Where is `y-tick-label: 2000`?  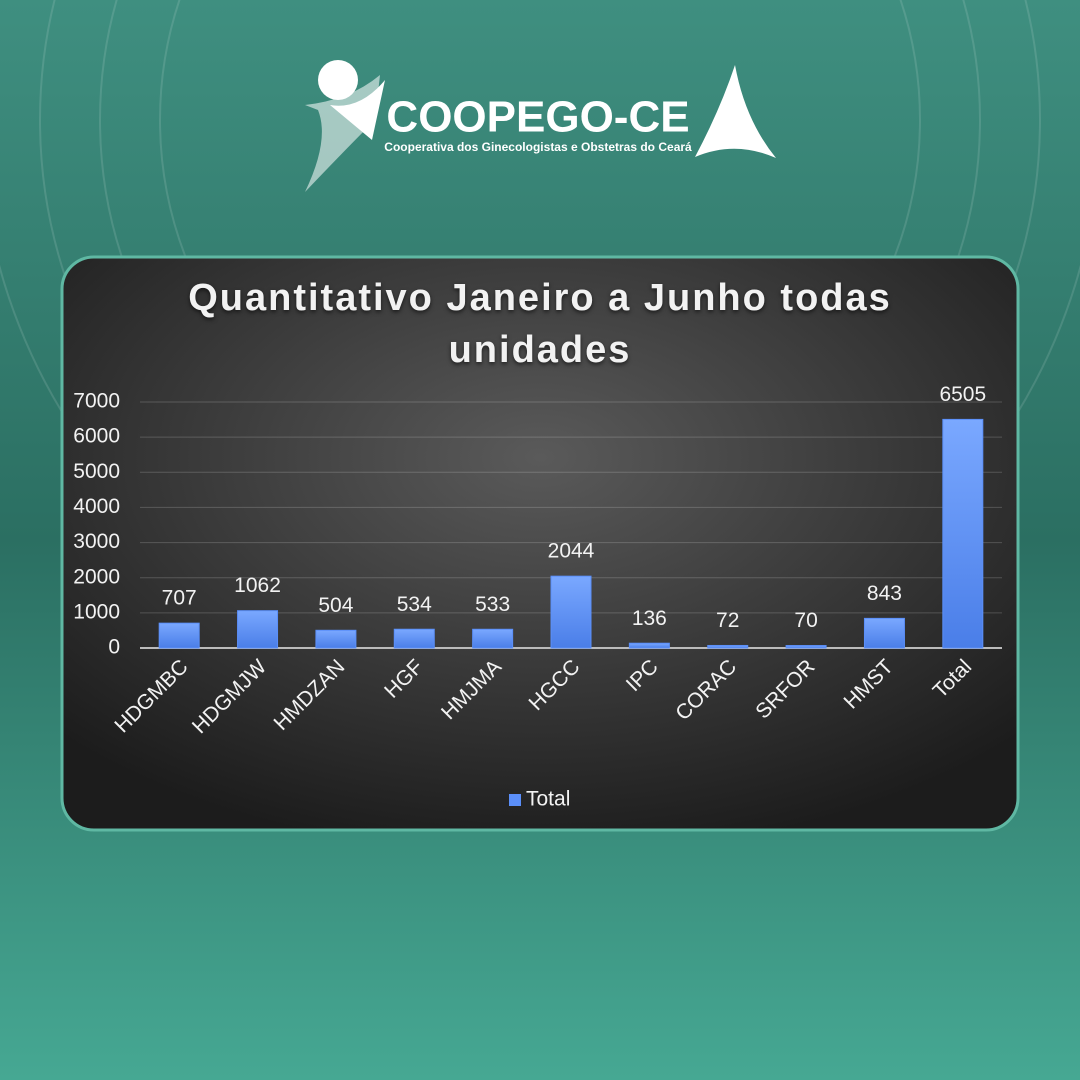 y-tick-label: 2000 is located at coordinates (96, 576).